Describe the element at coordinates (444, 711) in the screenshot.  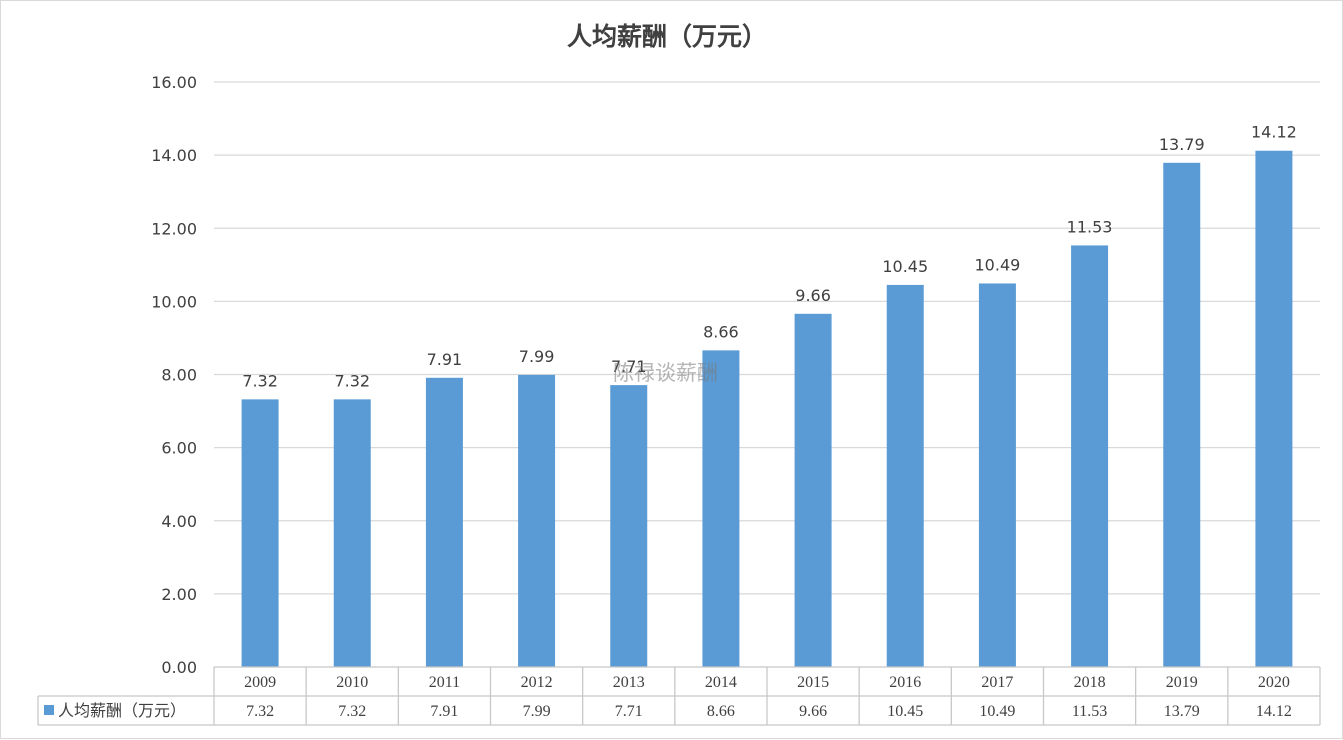
I see `table-value: 7.91` at that location.